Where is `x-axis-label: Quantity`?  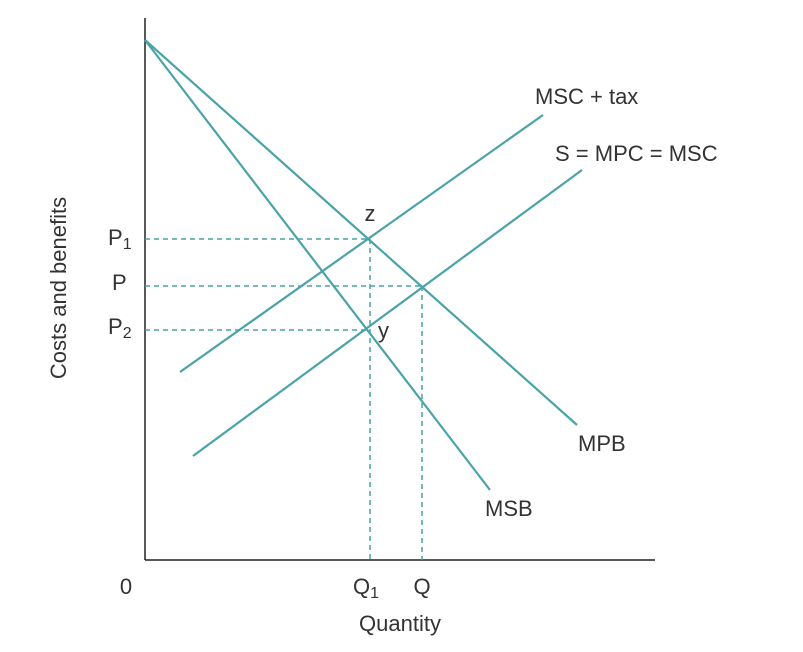
x-axis-label: Quantity is located at coordinates (400, 623).